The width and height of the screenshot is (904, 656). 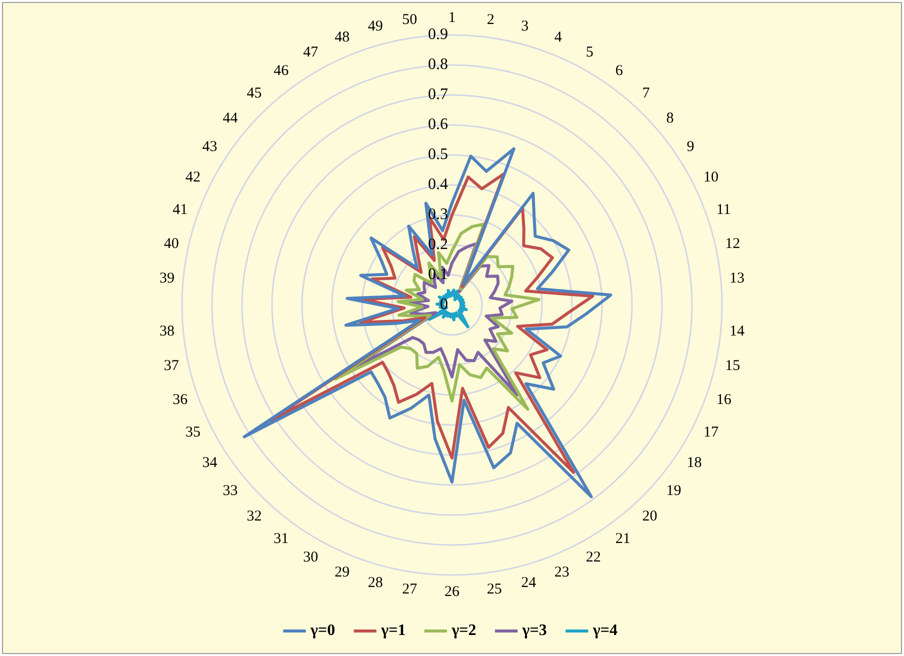 I want to click on spoke-label: 24, so click(x=529, y=583).